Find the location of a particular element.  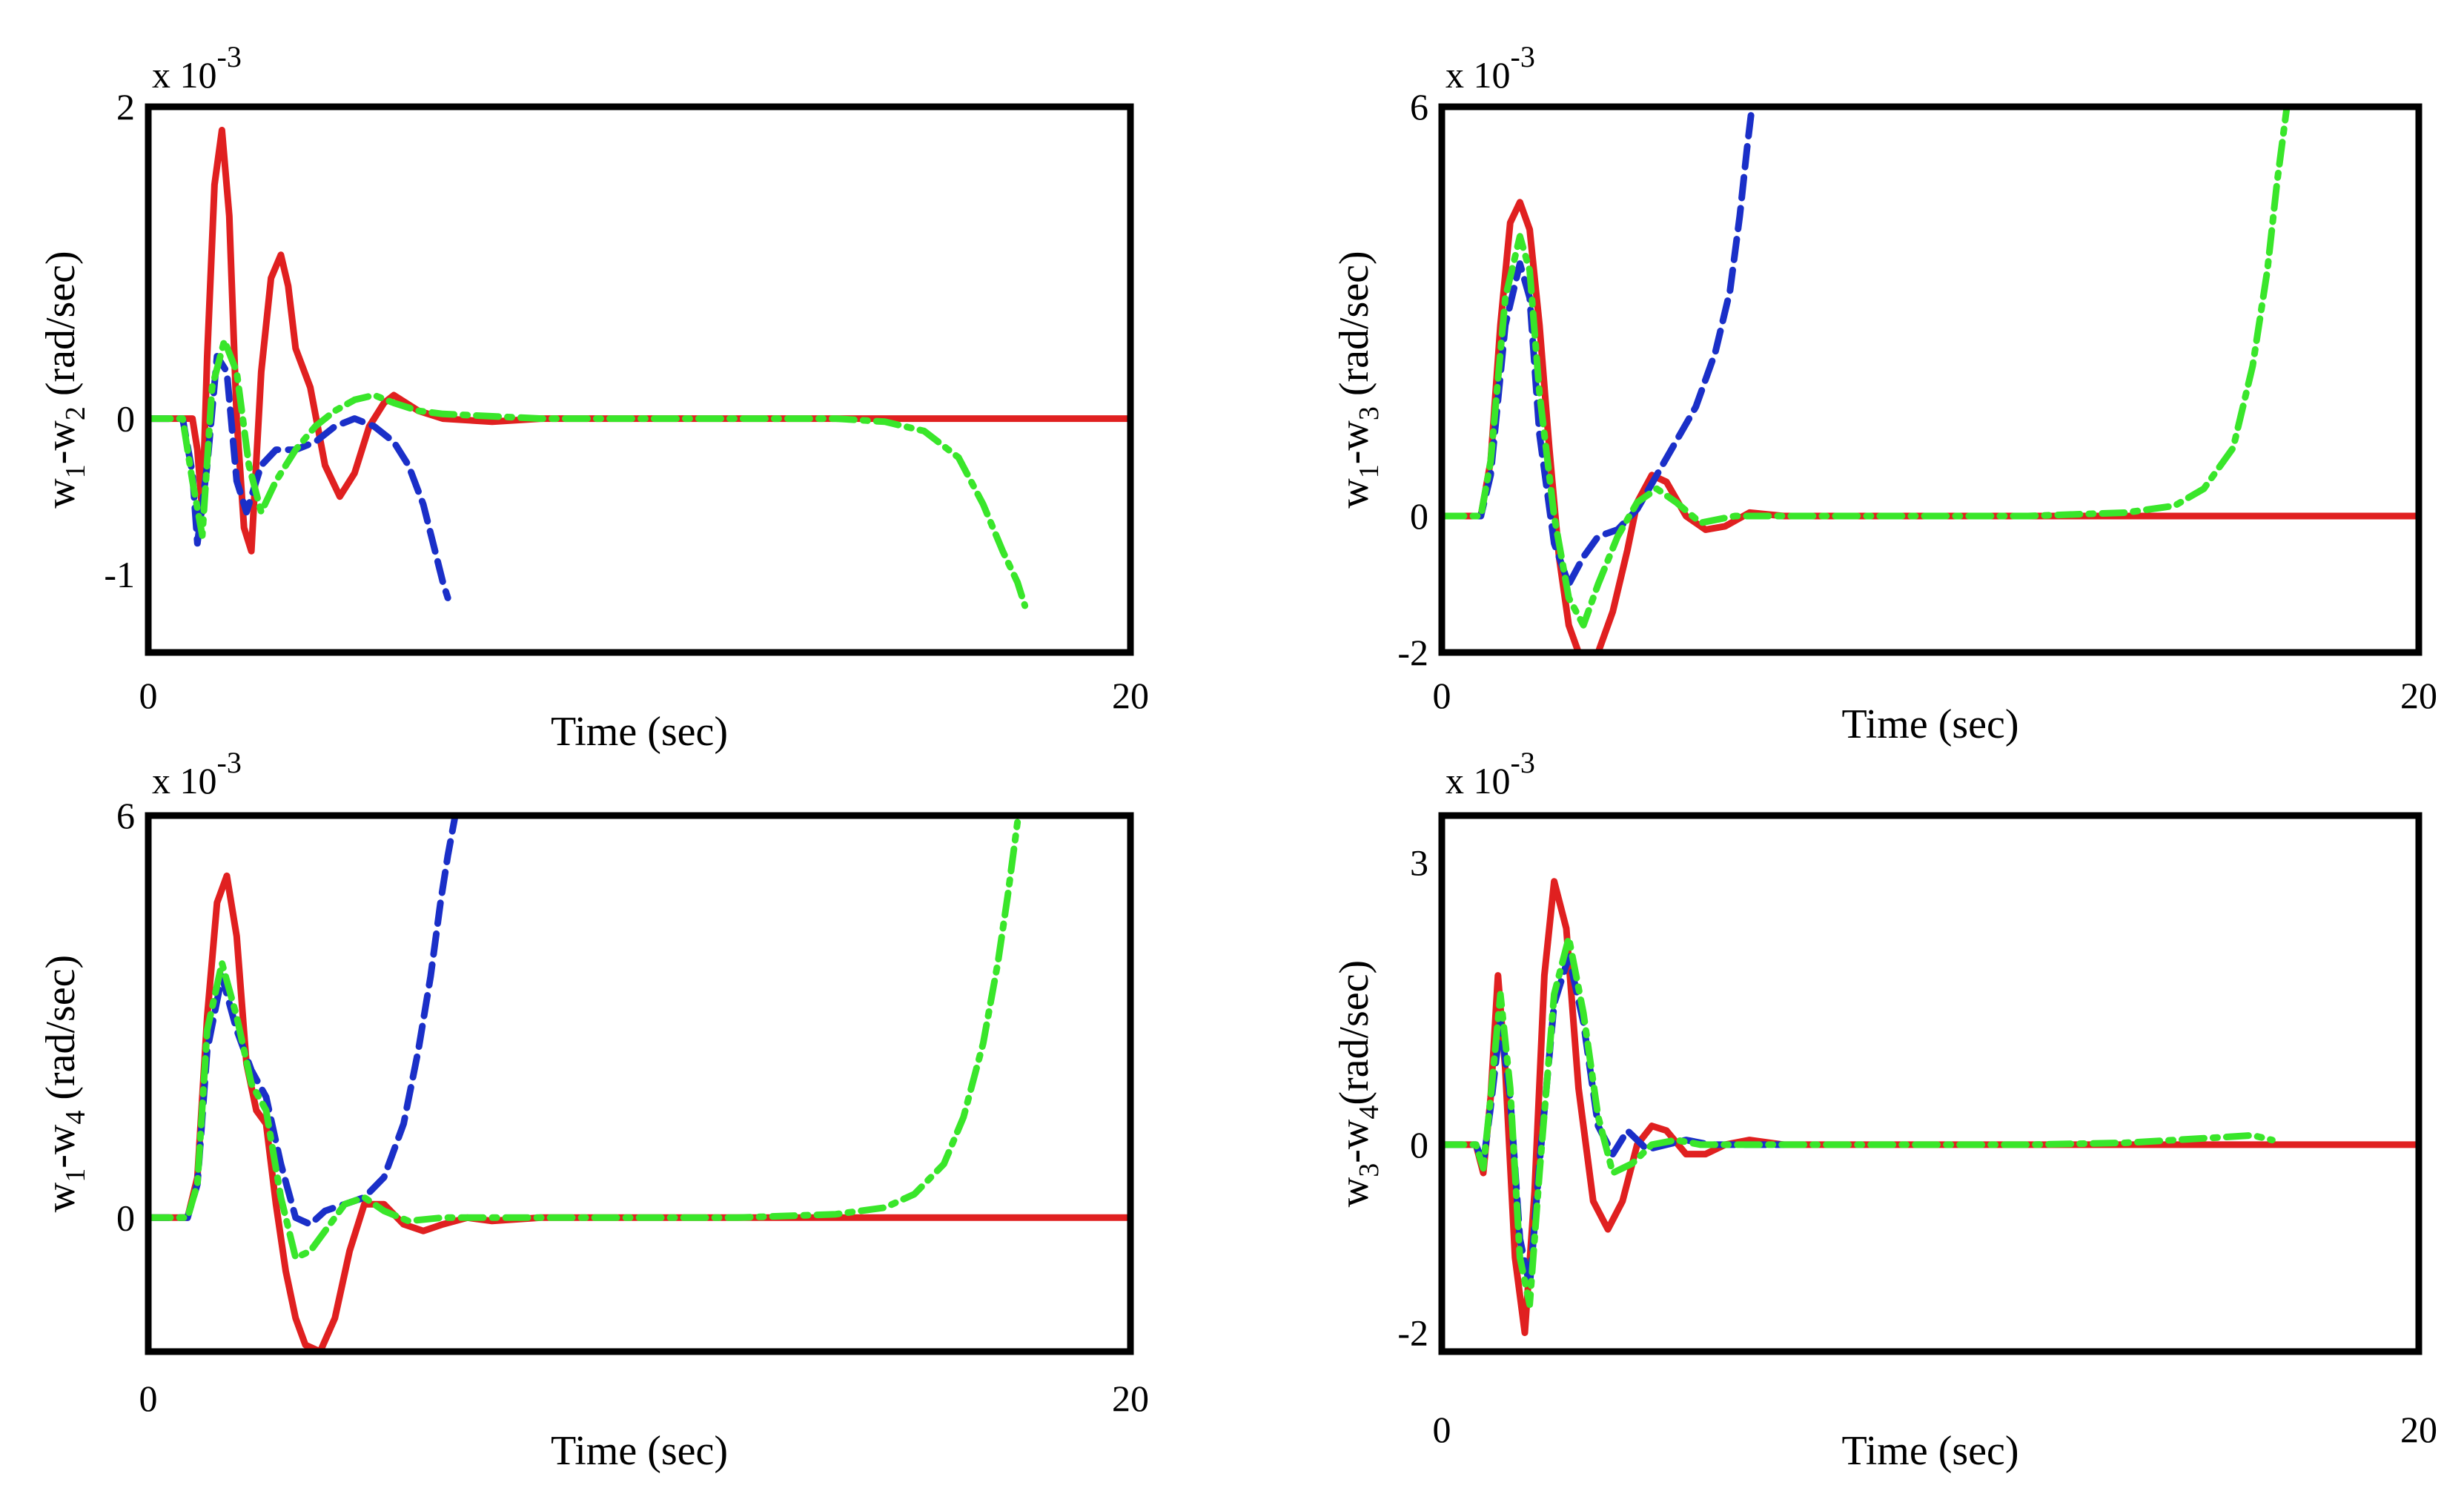

y-axis-label: w1-w2 (rad/sec) is located at coordinates (64, 380).